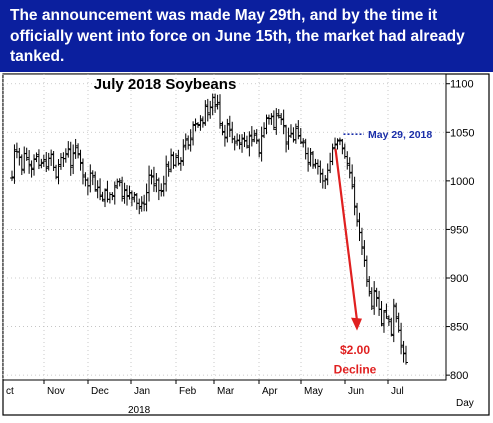  Describe the element at coordinates (460, 230) in the screenshot. I see `y-axis-ticks: 800 850 900 950 1000 1050 1100` at that location.